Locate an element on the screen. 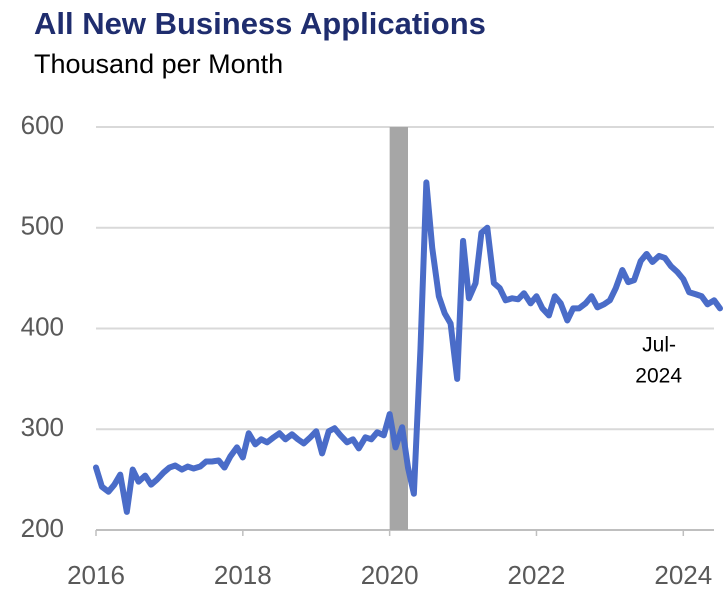  x-tick-label: 2016 is located at coordinates (96, 575).